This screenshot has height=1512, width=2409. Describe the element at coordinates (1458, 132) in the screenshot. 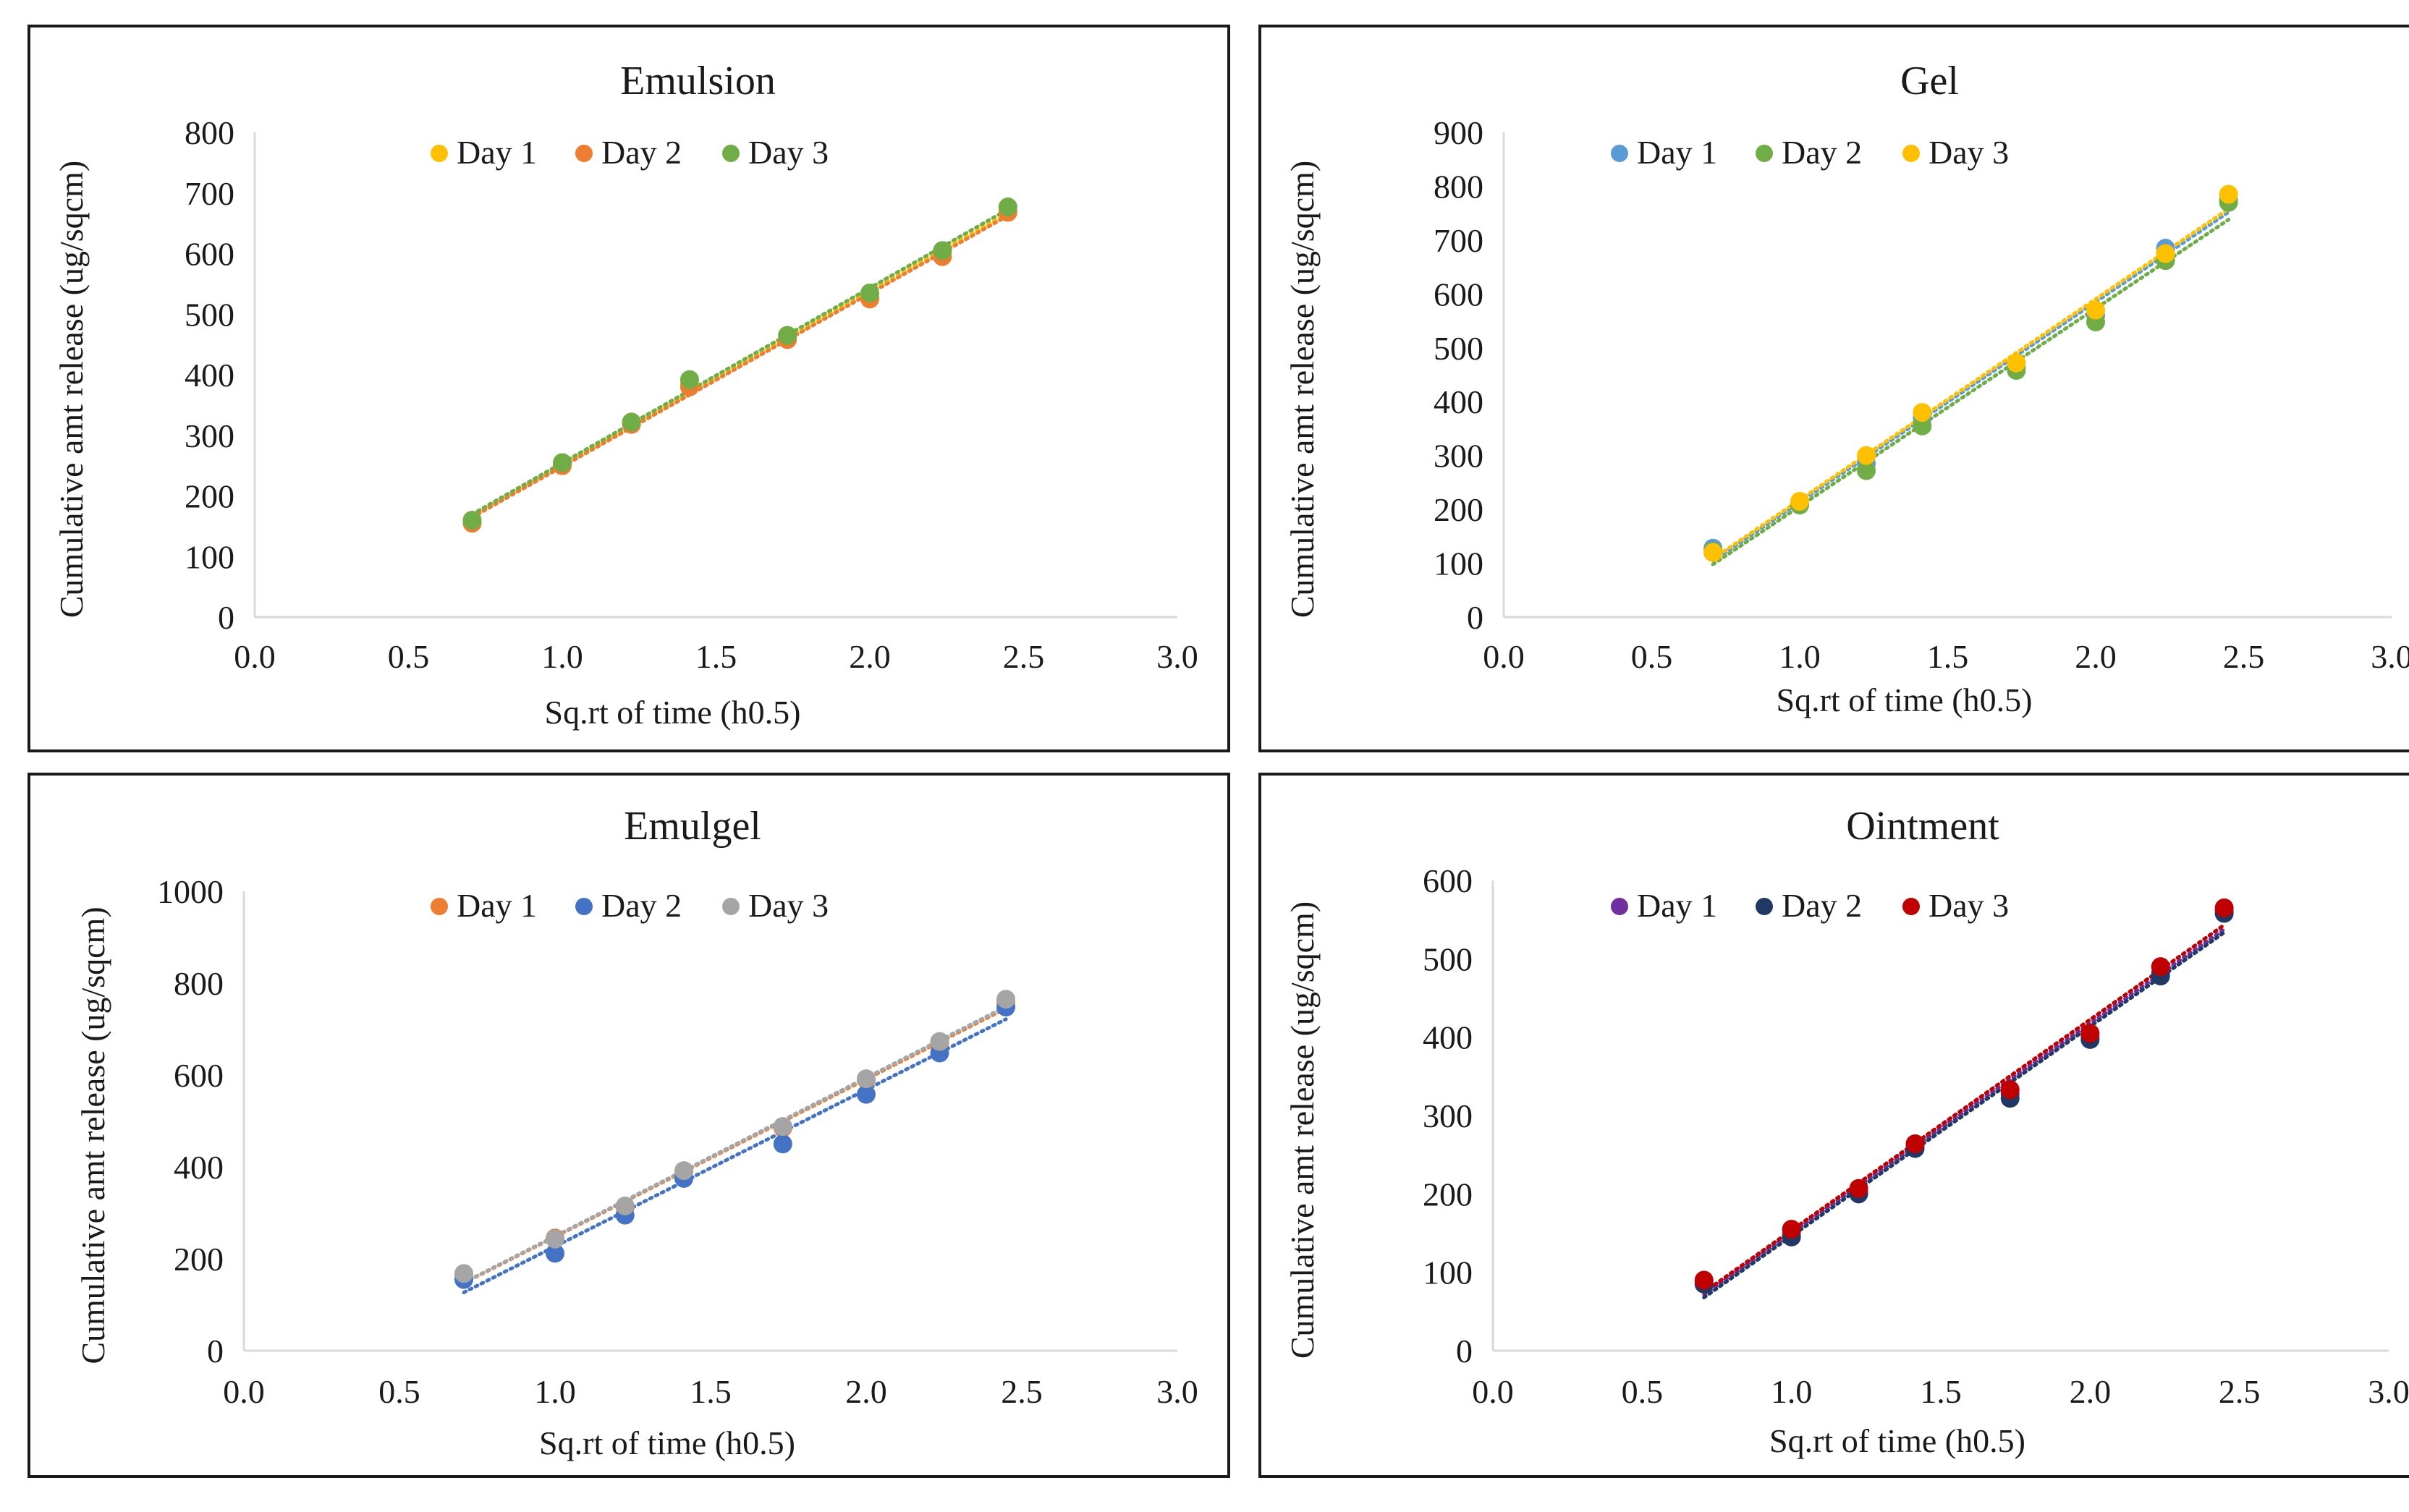

I see `y-tick-label: 900` at that location.